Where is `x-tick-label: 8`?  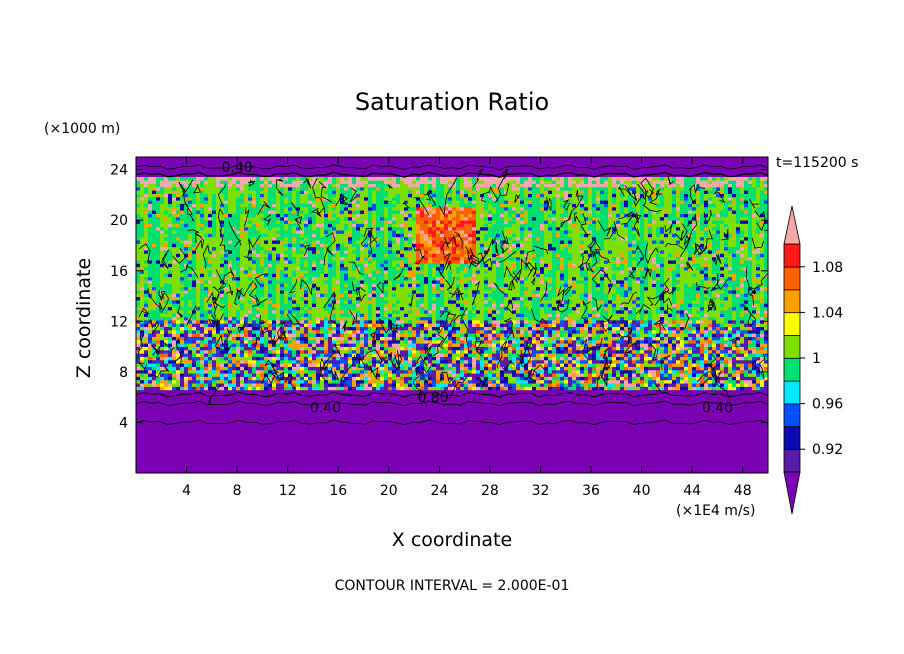 x-tick-label: 8 is located at coordinates (237, 491).